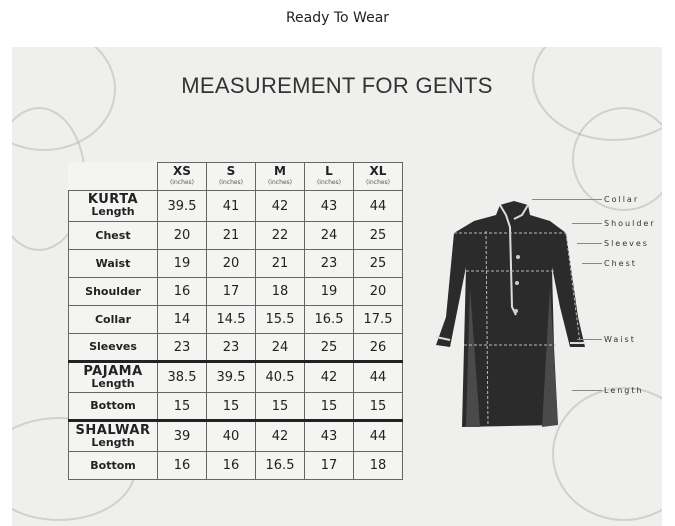 The height and width of the screenshot is (526, 675). Describe the element at coordinates (113, 177) in the screenshot. I see `corner-cell` at that location.